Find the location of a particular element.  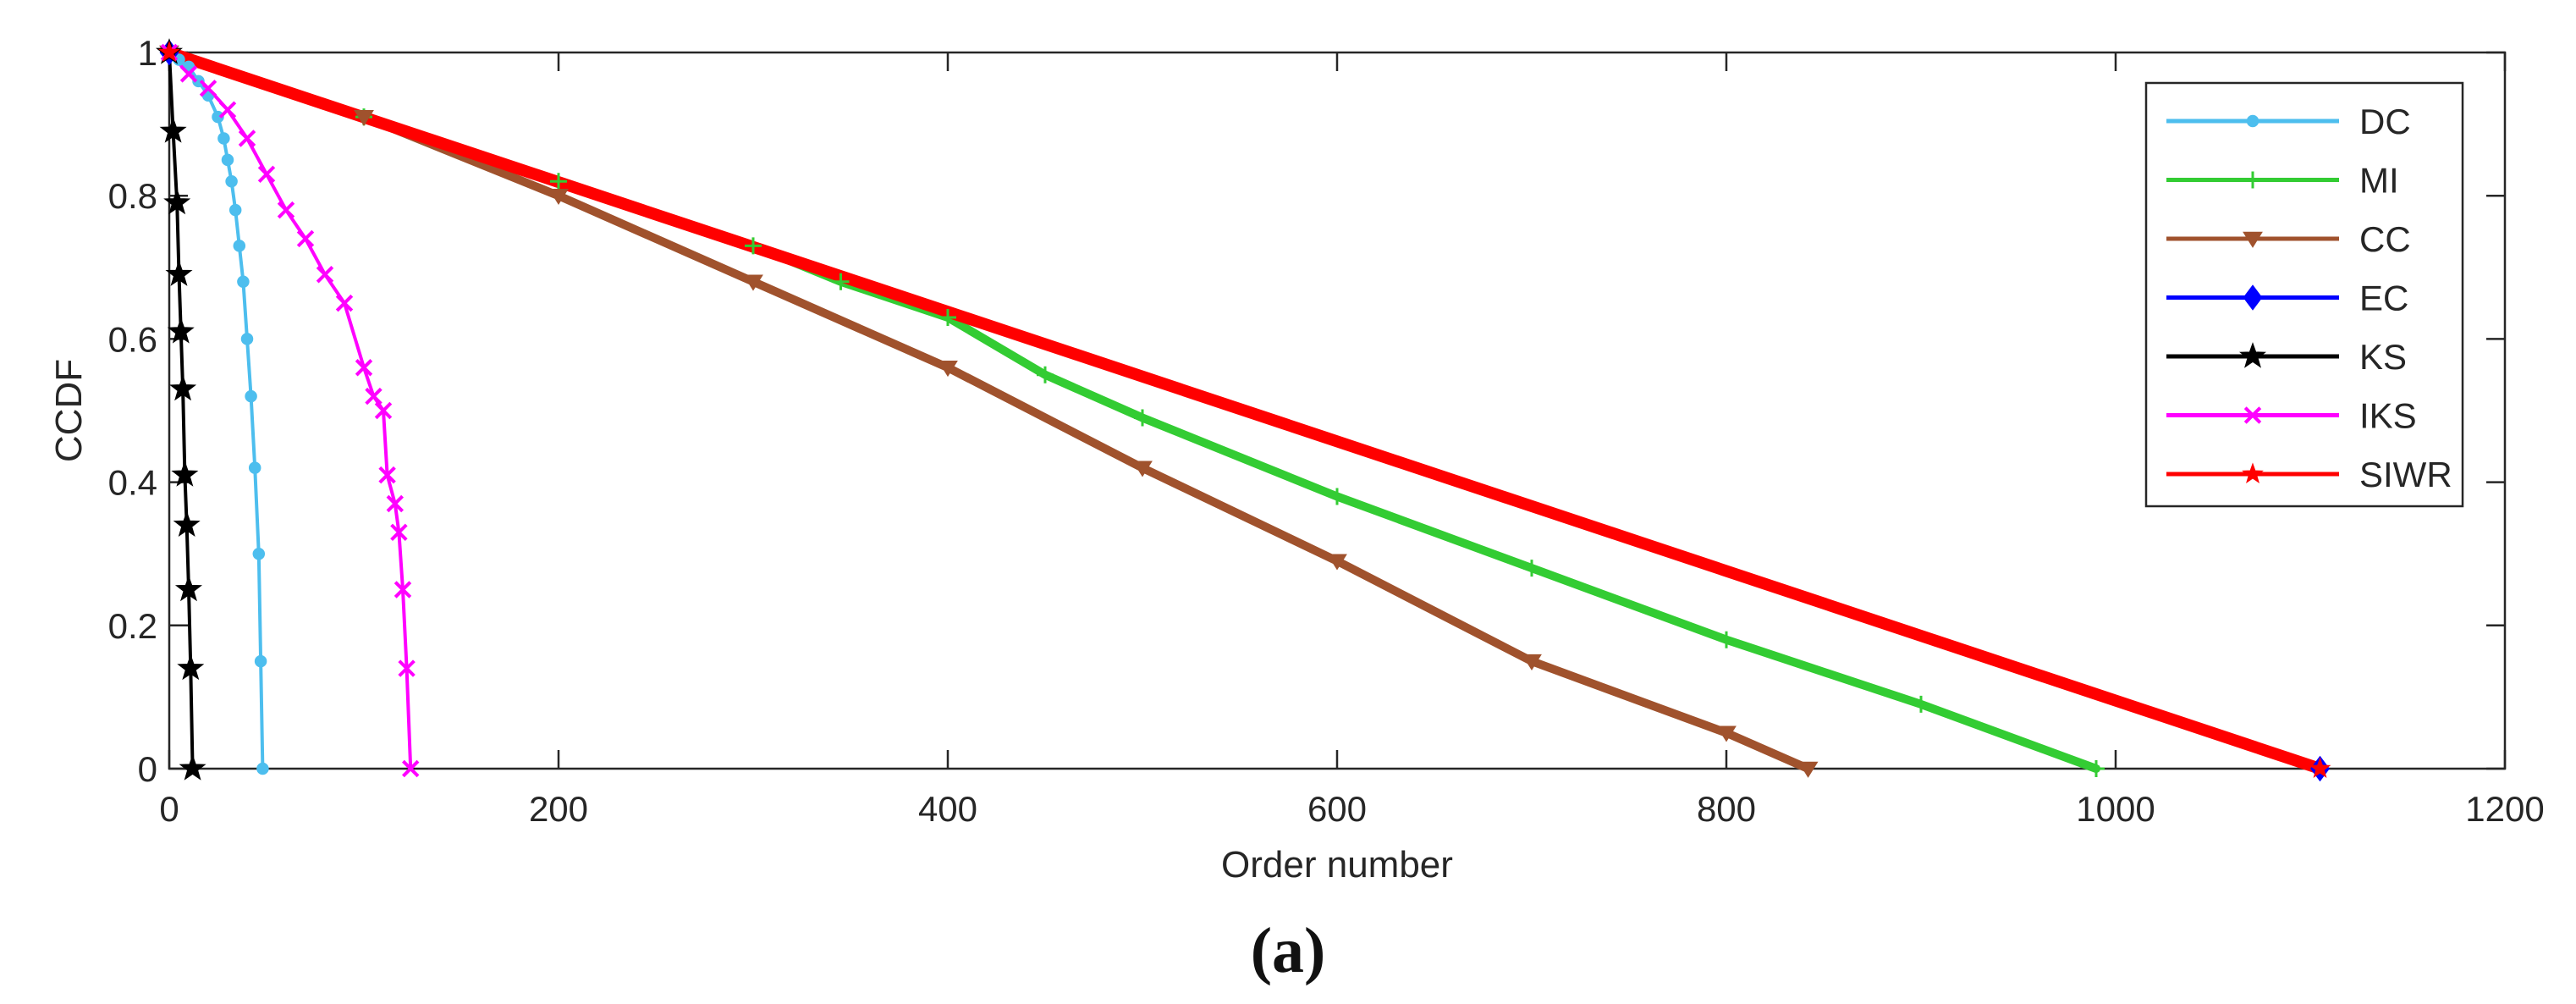

x-tick-label: 800 is located at coordinates (1726, 809).